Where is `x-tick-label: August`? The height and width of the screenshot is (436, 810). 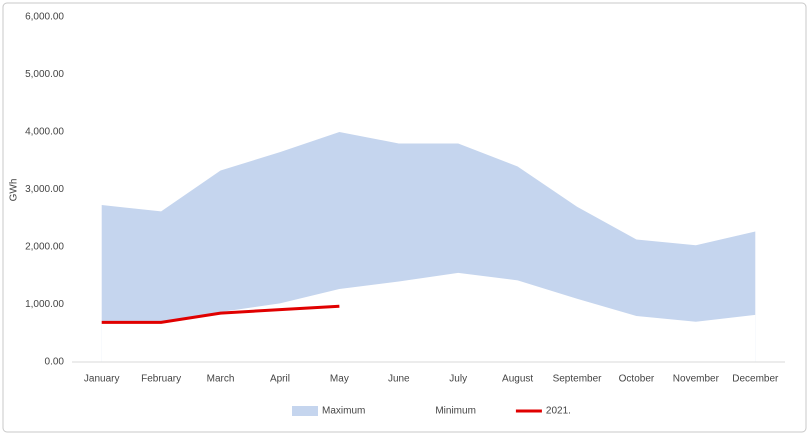
x-tick-label: August is located at coordinates (517, 379).